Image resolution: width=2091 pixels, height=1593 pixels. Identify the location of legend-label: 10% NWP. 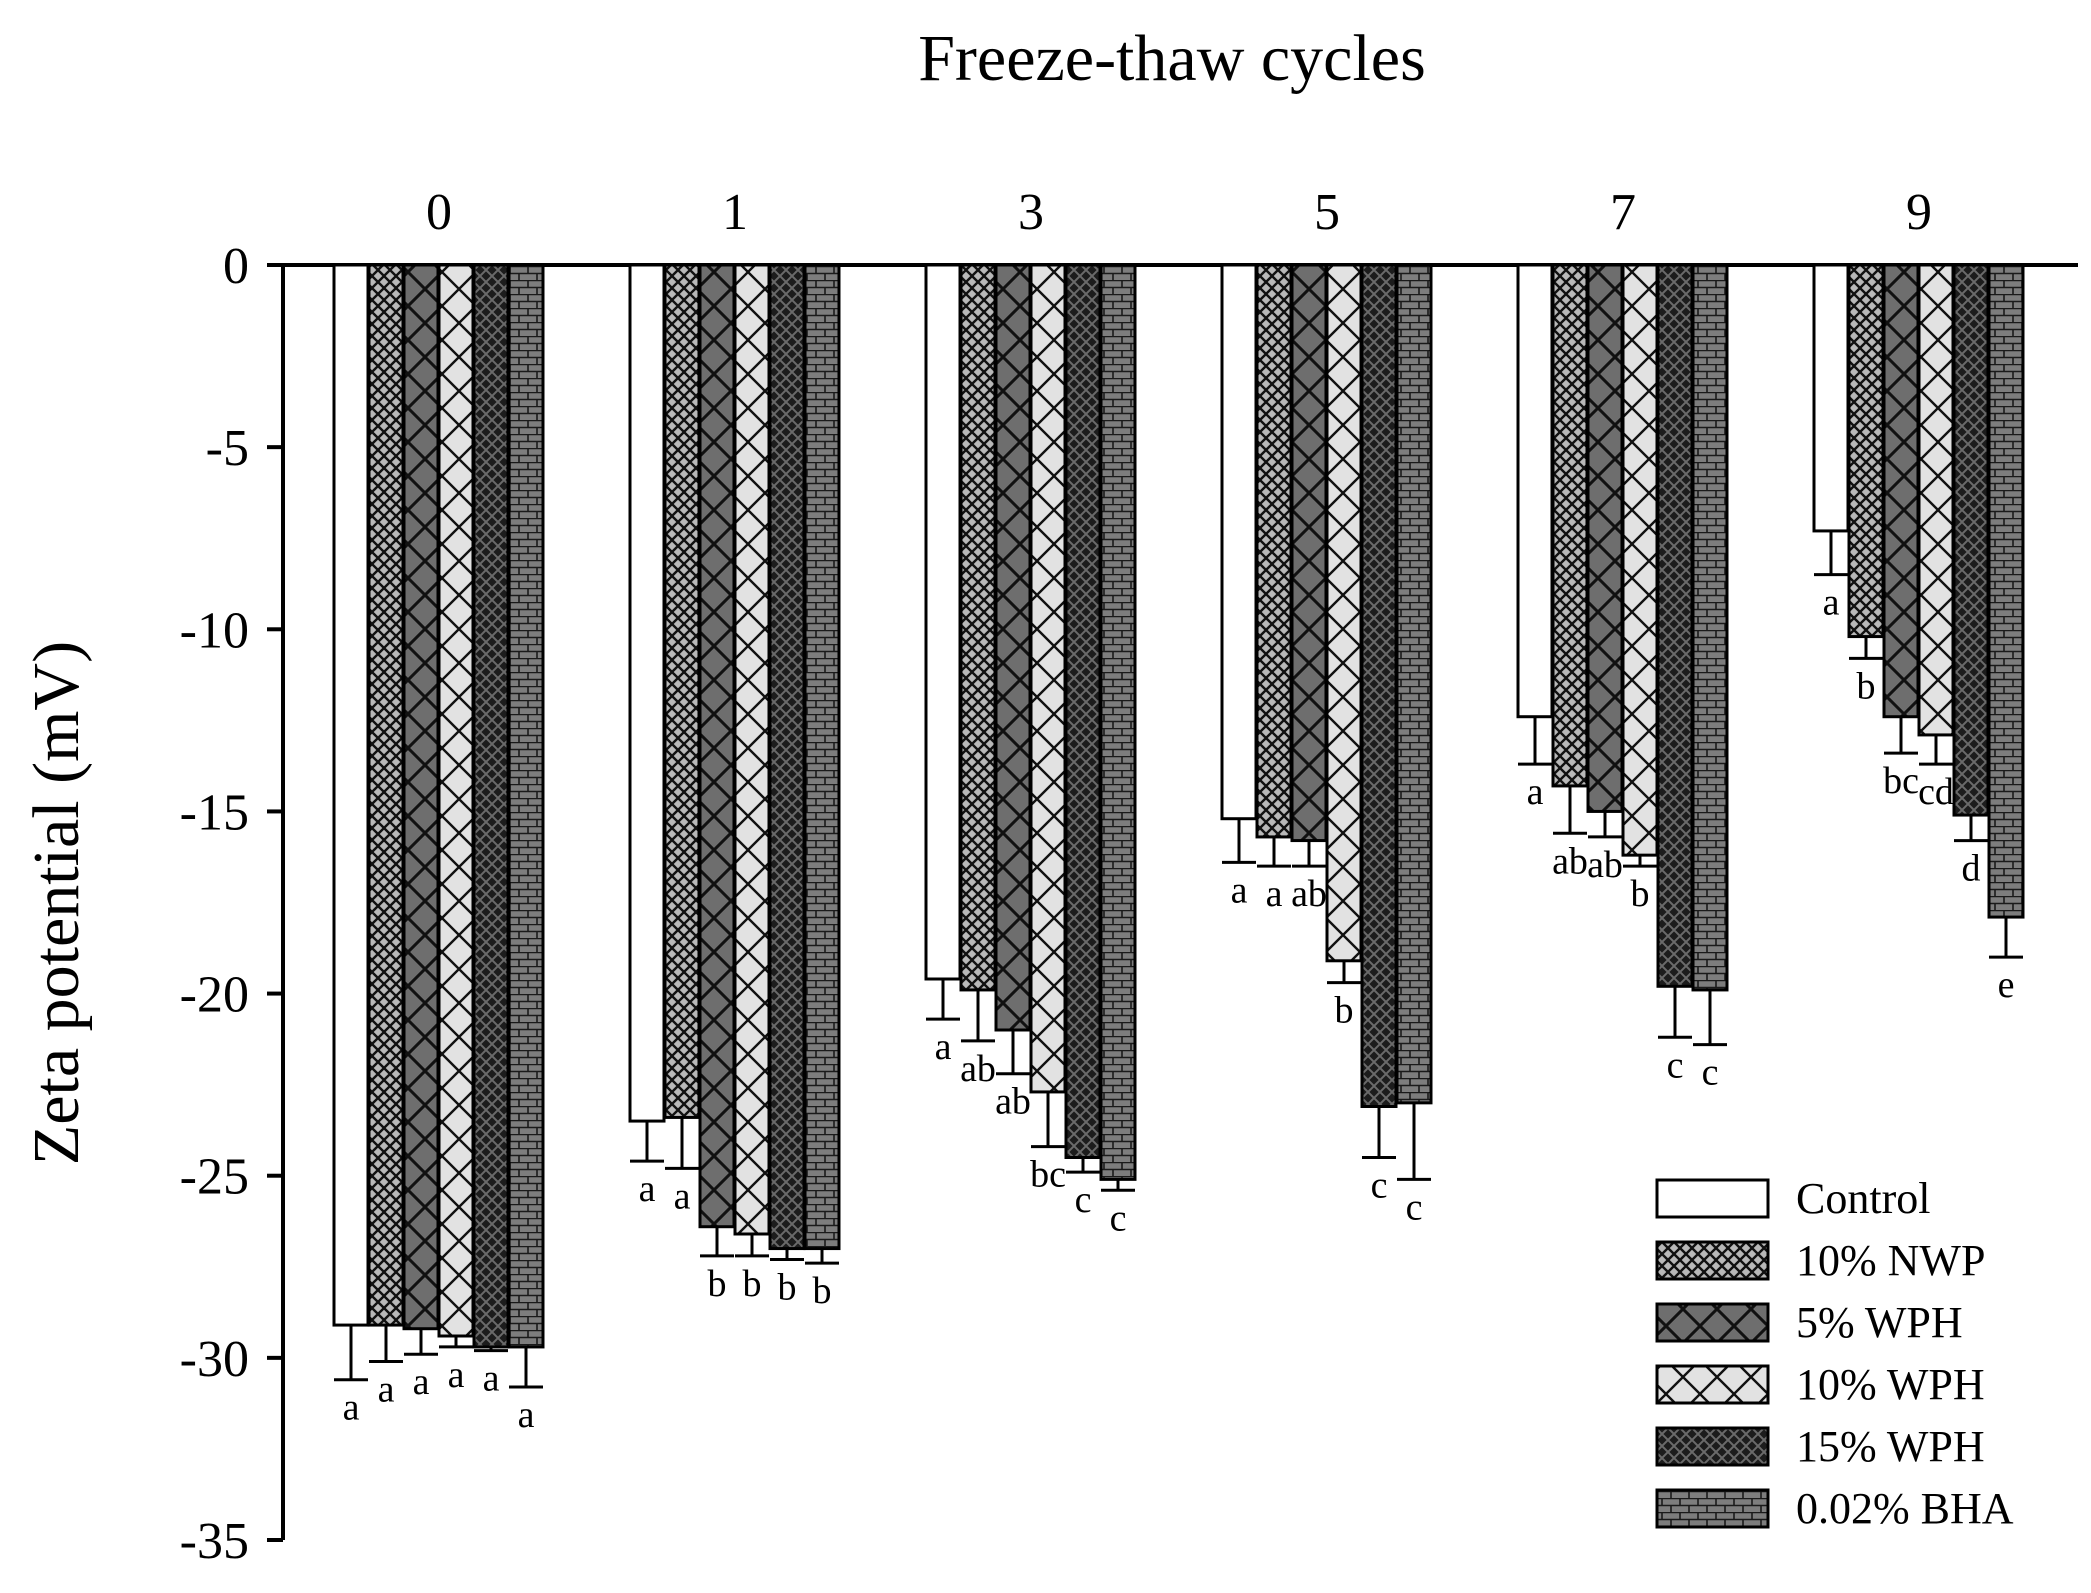
(1890, 1260).